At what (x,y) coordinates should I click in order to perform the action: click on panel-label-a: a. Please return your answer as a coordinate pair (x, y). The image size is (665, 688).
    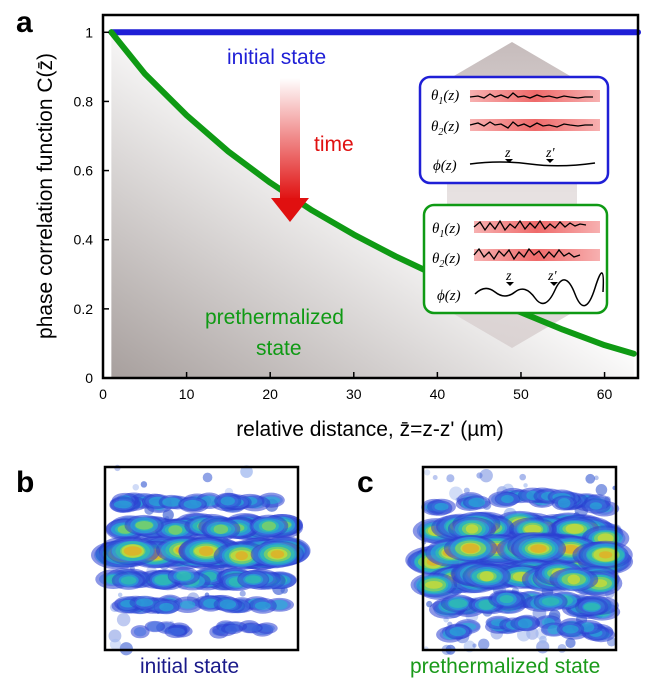
    Looking at the image, I should click on (24, 22).